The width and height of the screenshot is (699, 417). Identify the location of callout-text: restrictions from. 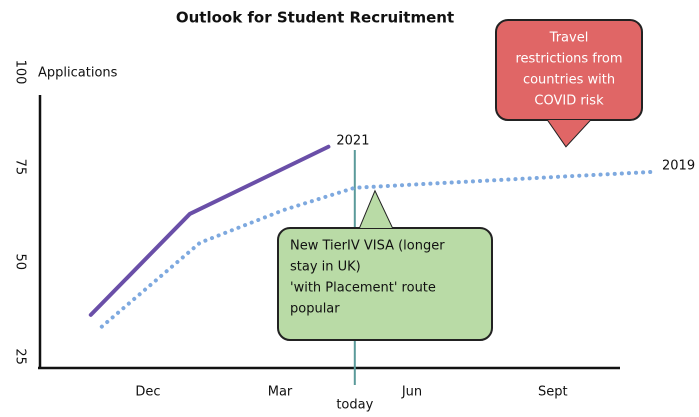
(568, 59).